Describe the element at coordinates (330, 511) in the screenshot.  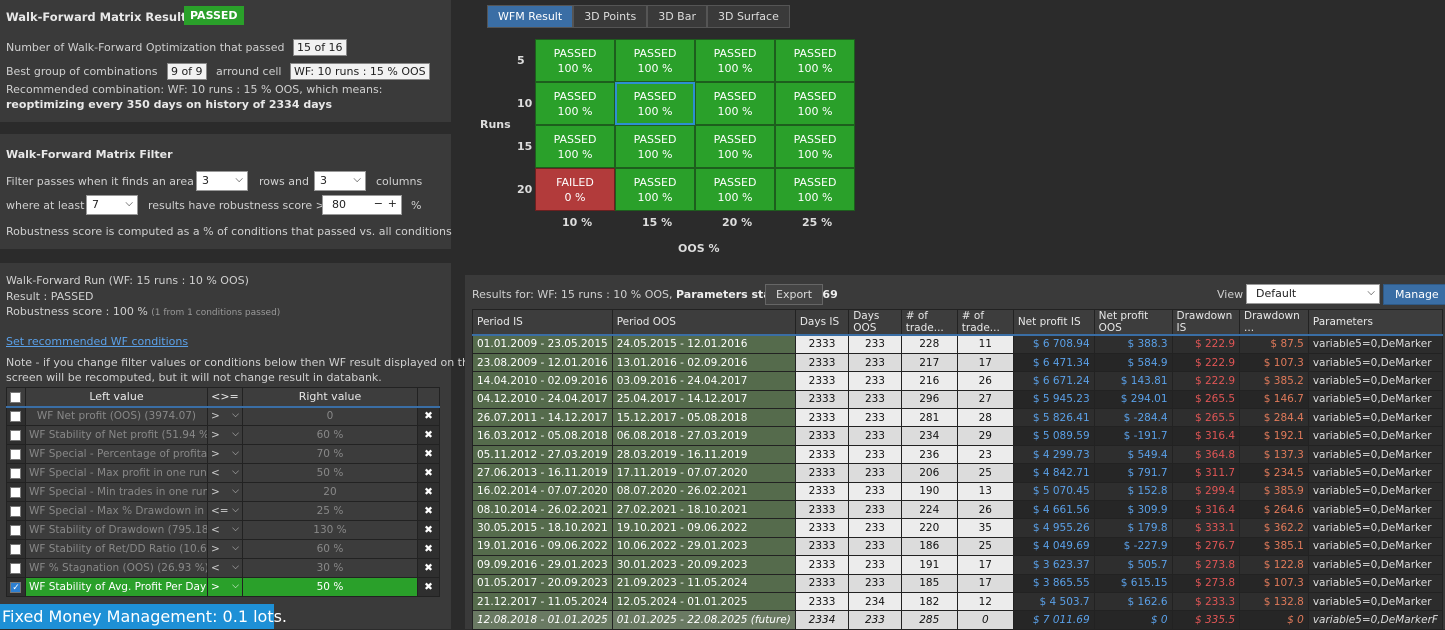
I see `condition-right-value: 25 %` at that location.